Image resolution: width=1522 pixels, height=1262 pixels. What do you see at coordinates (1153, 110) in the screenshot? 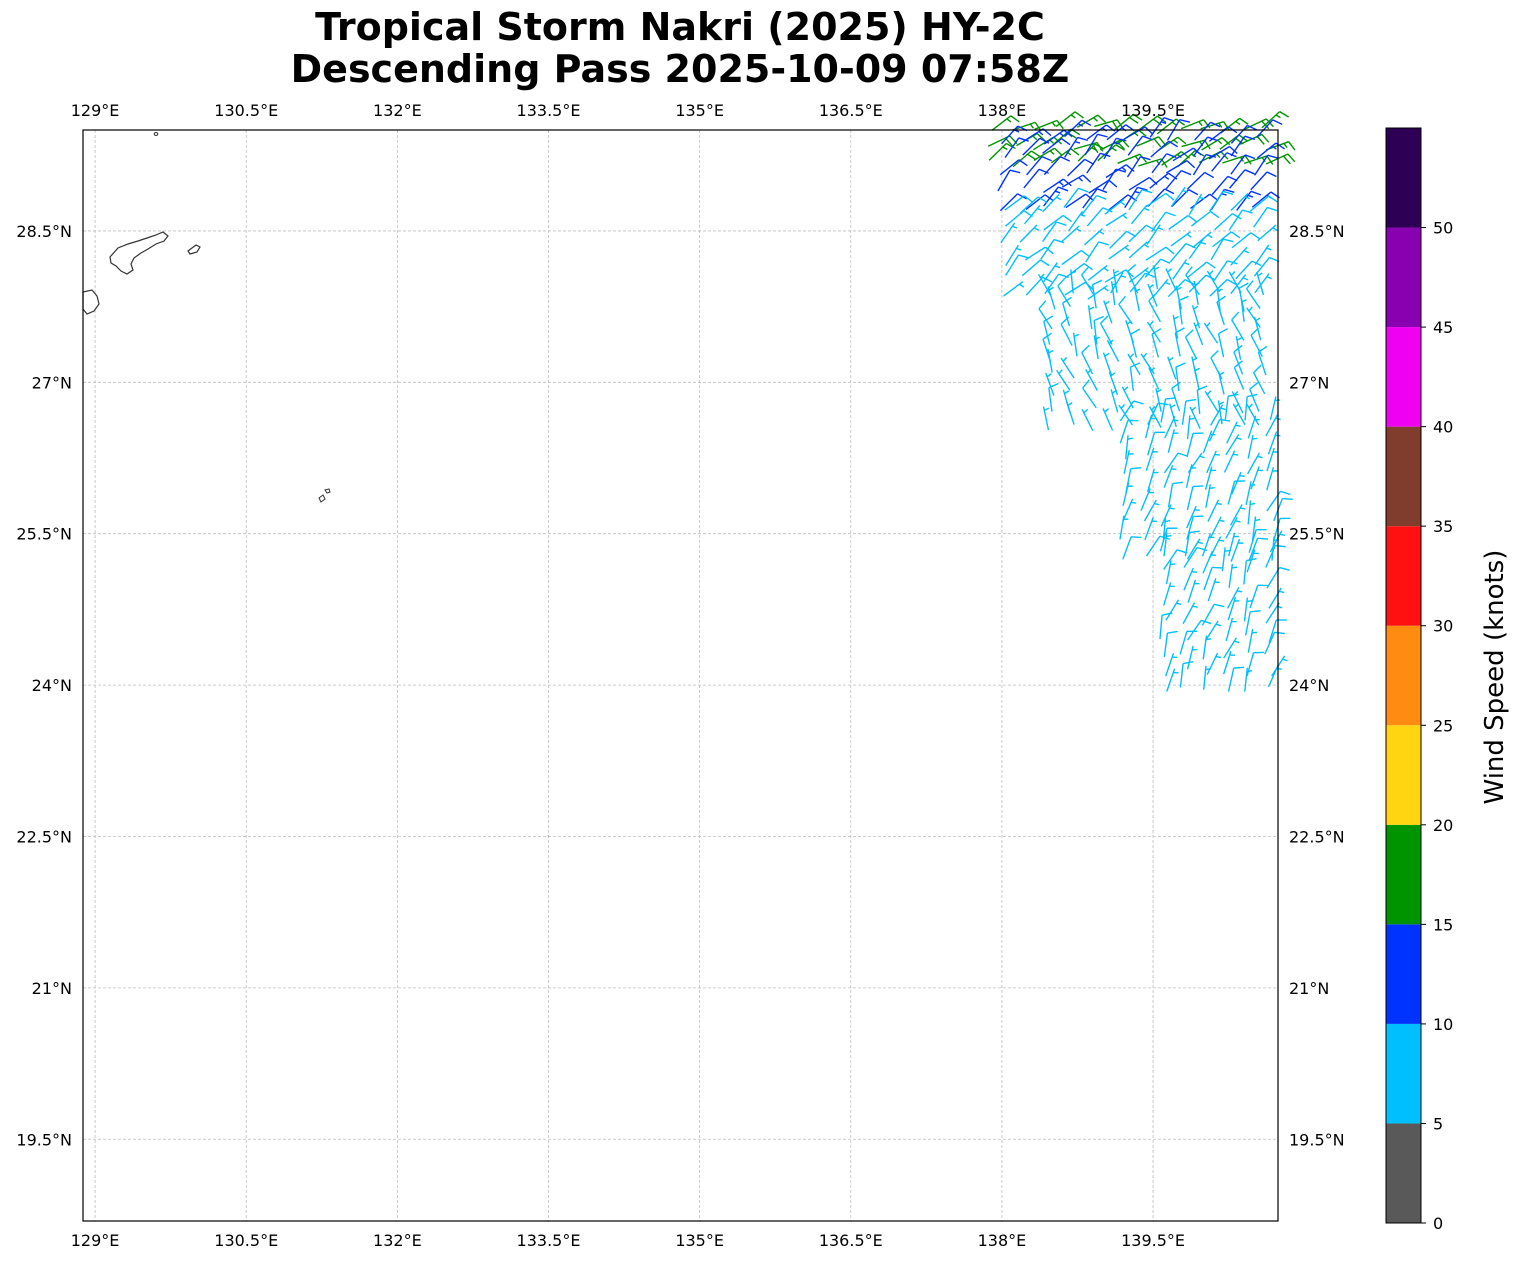
I see `lon-label-top: 139.5°E` at bounding box center [1153, 110].